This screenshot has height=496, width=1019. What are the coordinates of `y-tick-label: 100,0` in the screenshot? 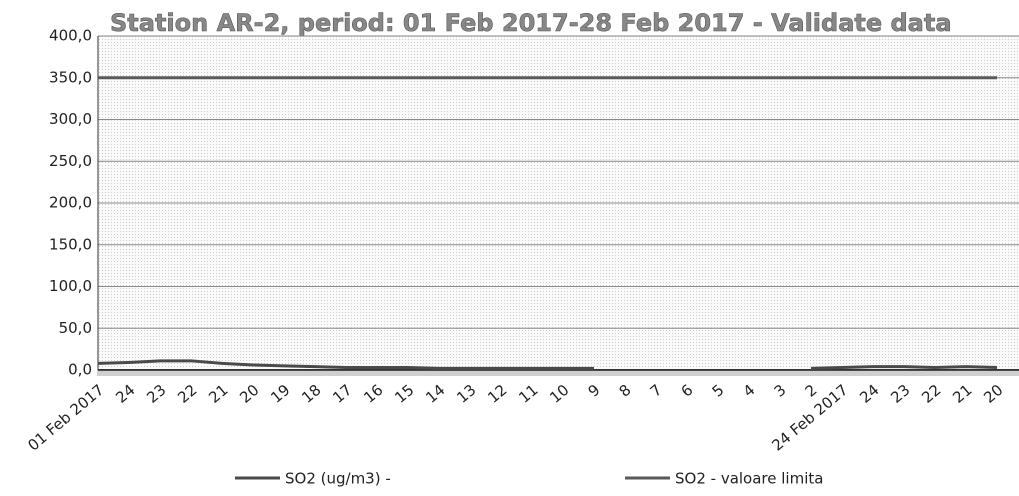 It's located at (70, 286).